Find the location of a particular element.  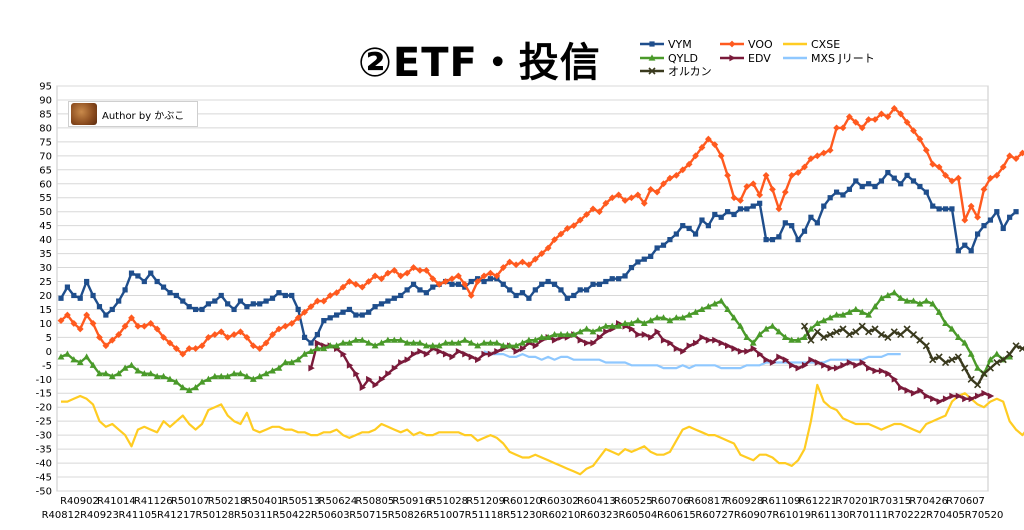

x-tick-label: R60210 is located at coordinates (561, 515).